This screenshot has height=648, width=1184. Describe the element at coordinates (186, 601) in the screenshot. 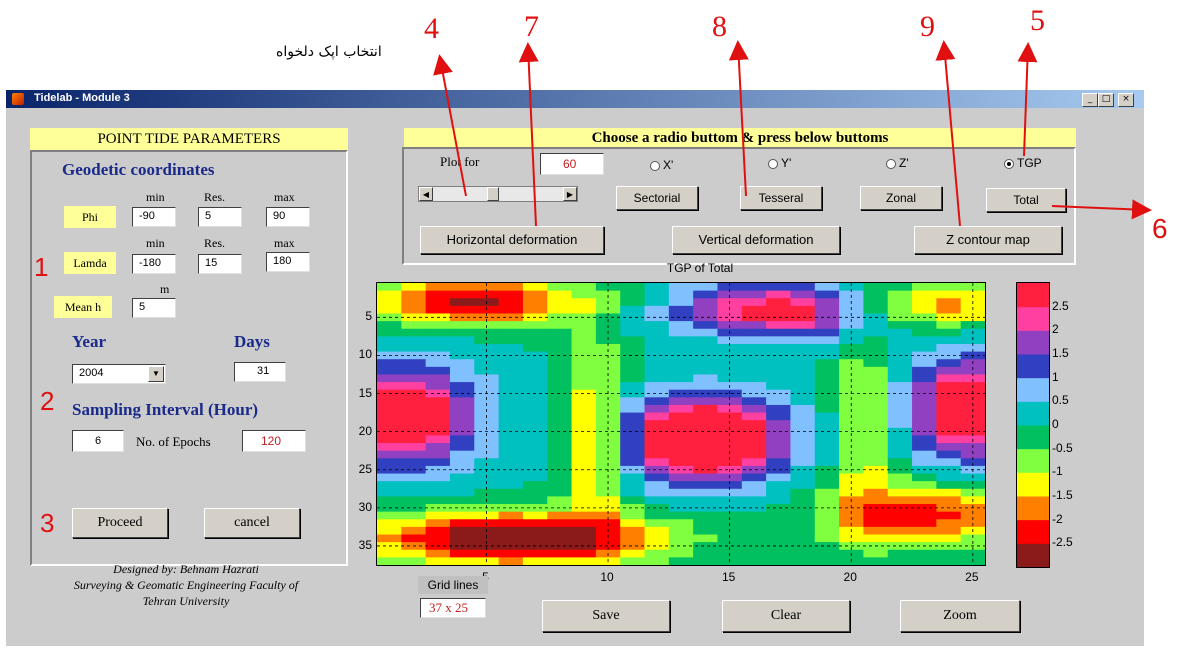

I see `credit-university: Tehran University` at that location.